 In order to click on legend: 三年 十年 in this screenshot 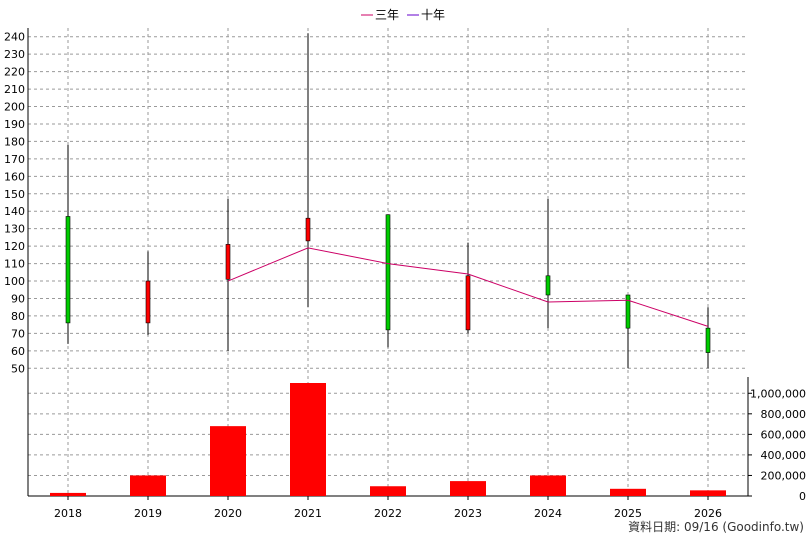, I will do `click(403, 15)`.